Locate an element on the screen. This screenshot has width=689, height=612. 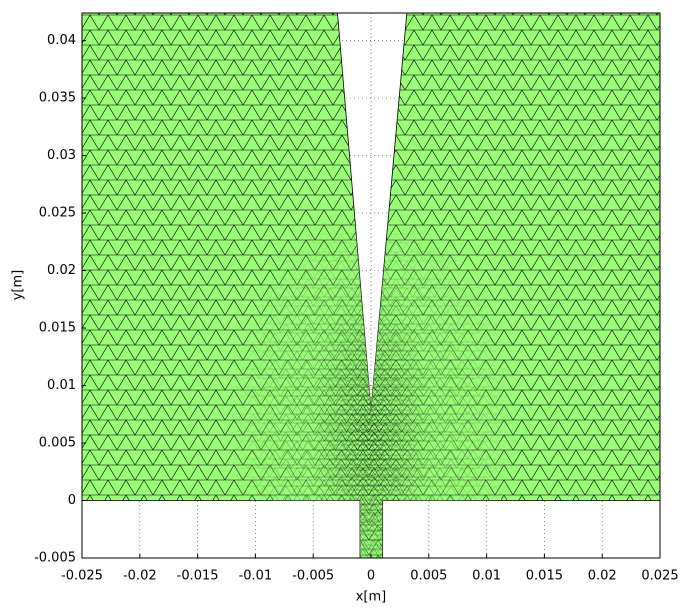
y-tick-label: 0.005 is located at coordinates (57, 443).